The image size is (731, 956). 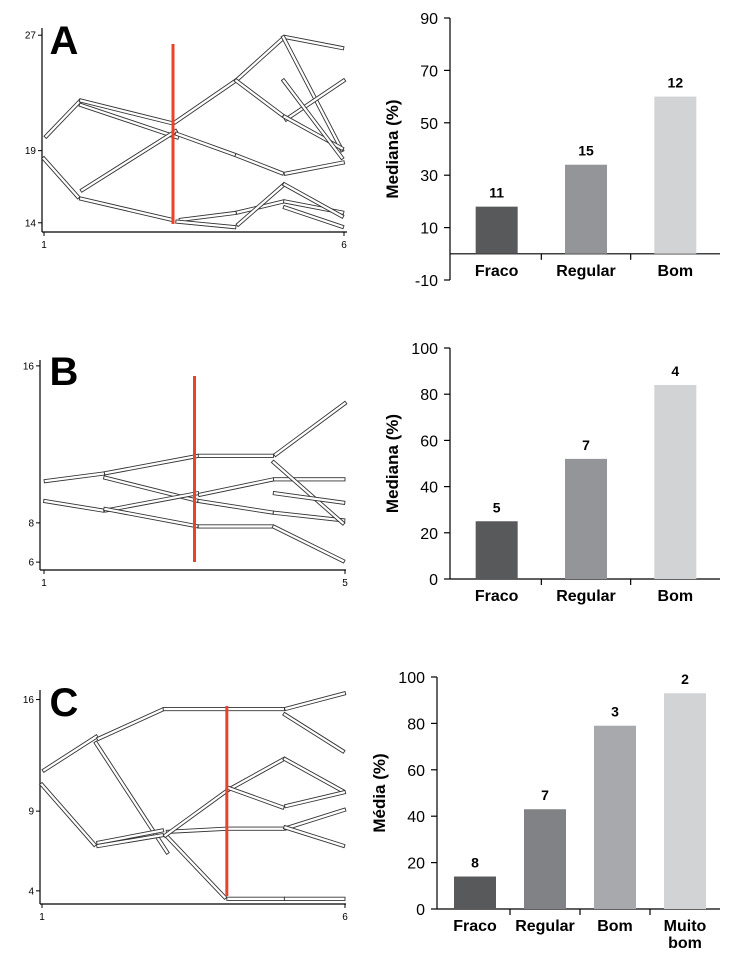 What do you see at coordinates (475, 863) in the screenshot?
I see `data-label: 8` at bounding box center [475, 863].